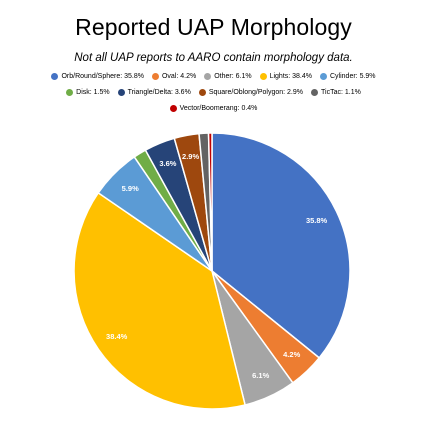 This screenshot has height=429, width=427. I want to click on pie-data-label: 4.2%, so click(291, 354).